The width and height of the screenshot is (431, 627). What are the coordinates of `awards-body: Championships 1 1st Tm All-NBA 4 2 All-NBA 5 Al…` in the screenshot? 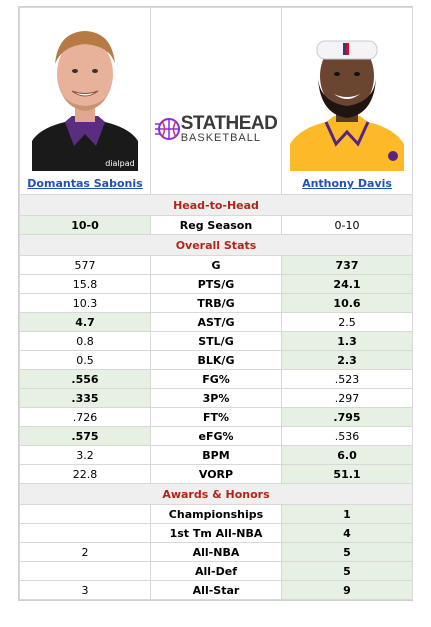 It's located at (216, 552).